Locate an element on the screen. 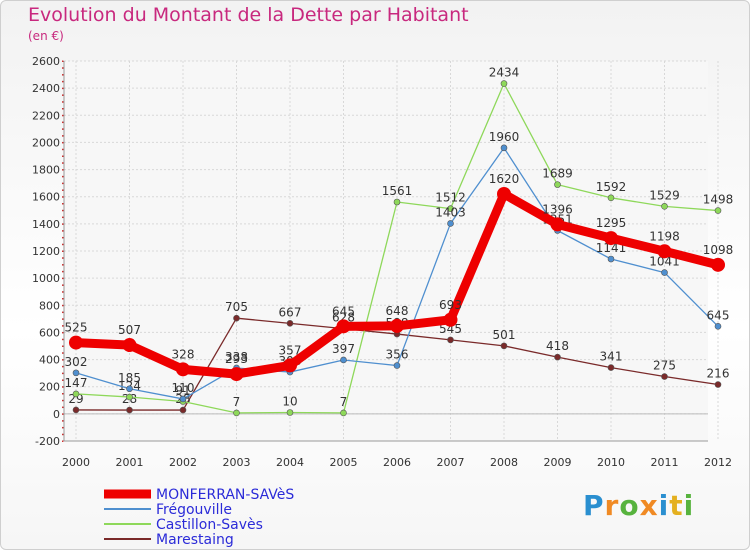  data-label: 185 is located at coordinates (129, 378).